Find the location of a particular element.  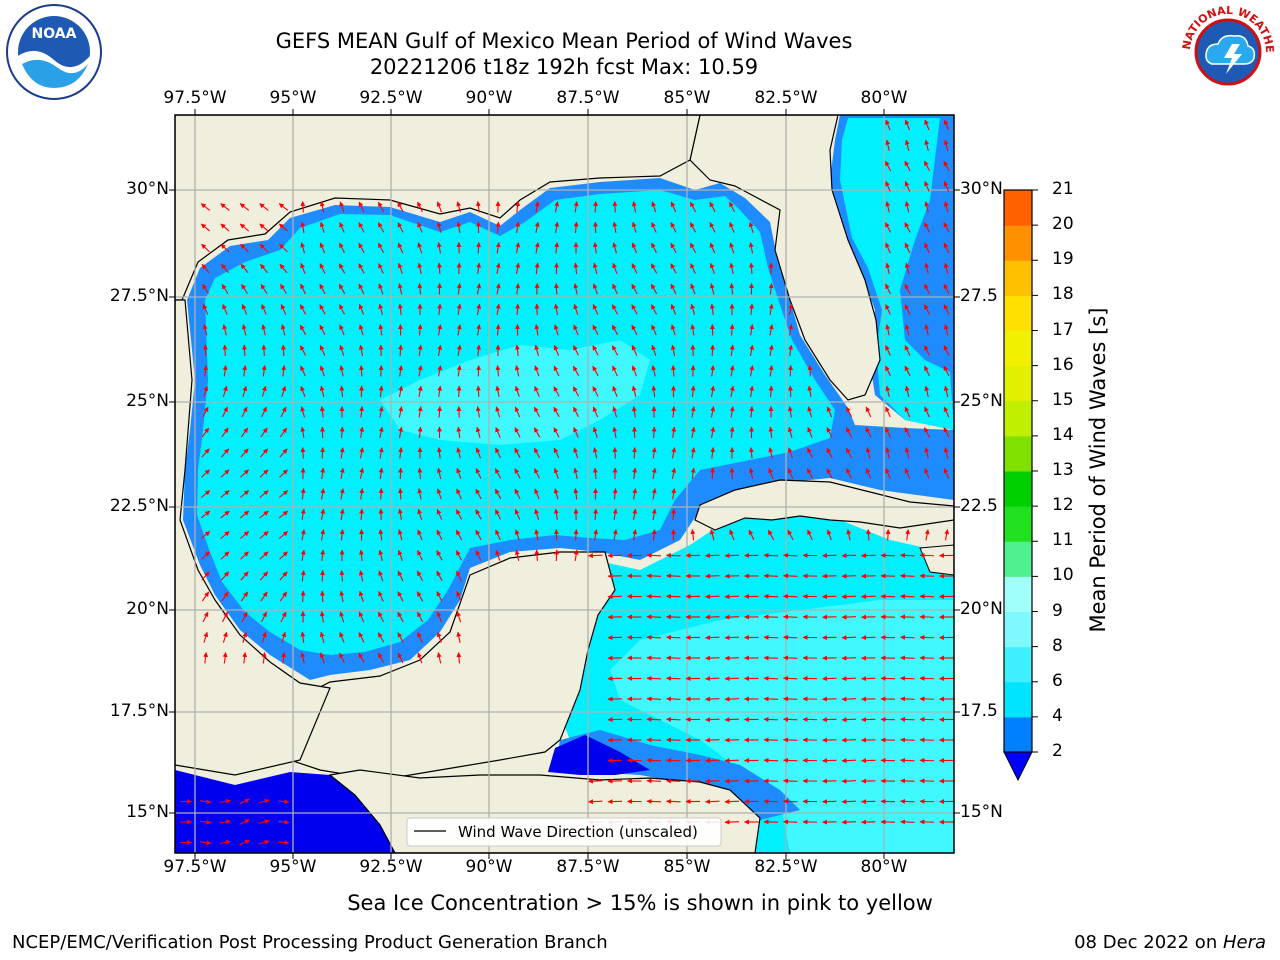

colorbar-tick-label: 18 is located at coordinates (1063, 294).